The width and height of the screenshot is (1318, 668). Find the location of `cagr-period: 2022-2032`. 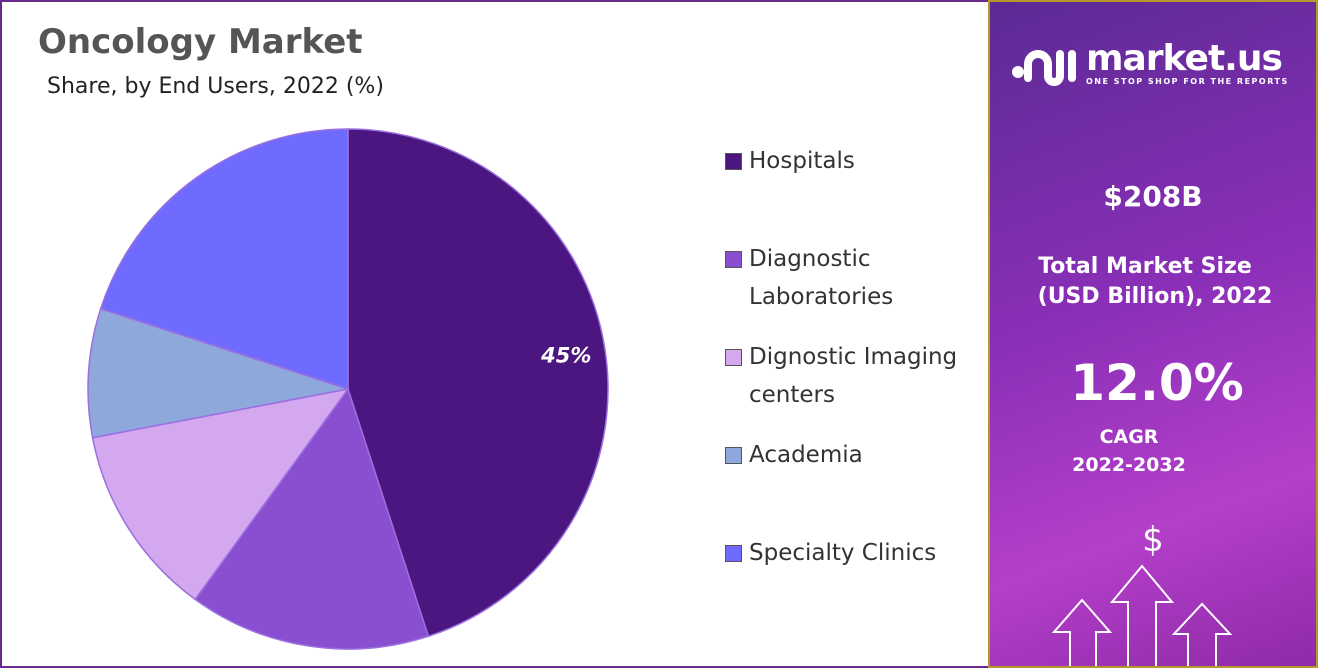

cagr-period: 2022-2032 is located at coordinates (1129, 465).